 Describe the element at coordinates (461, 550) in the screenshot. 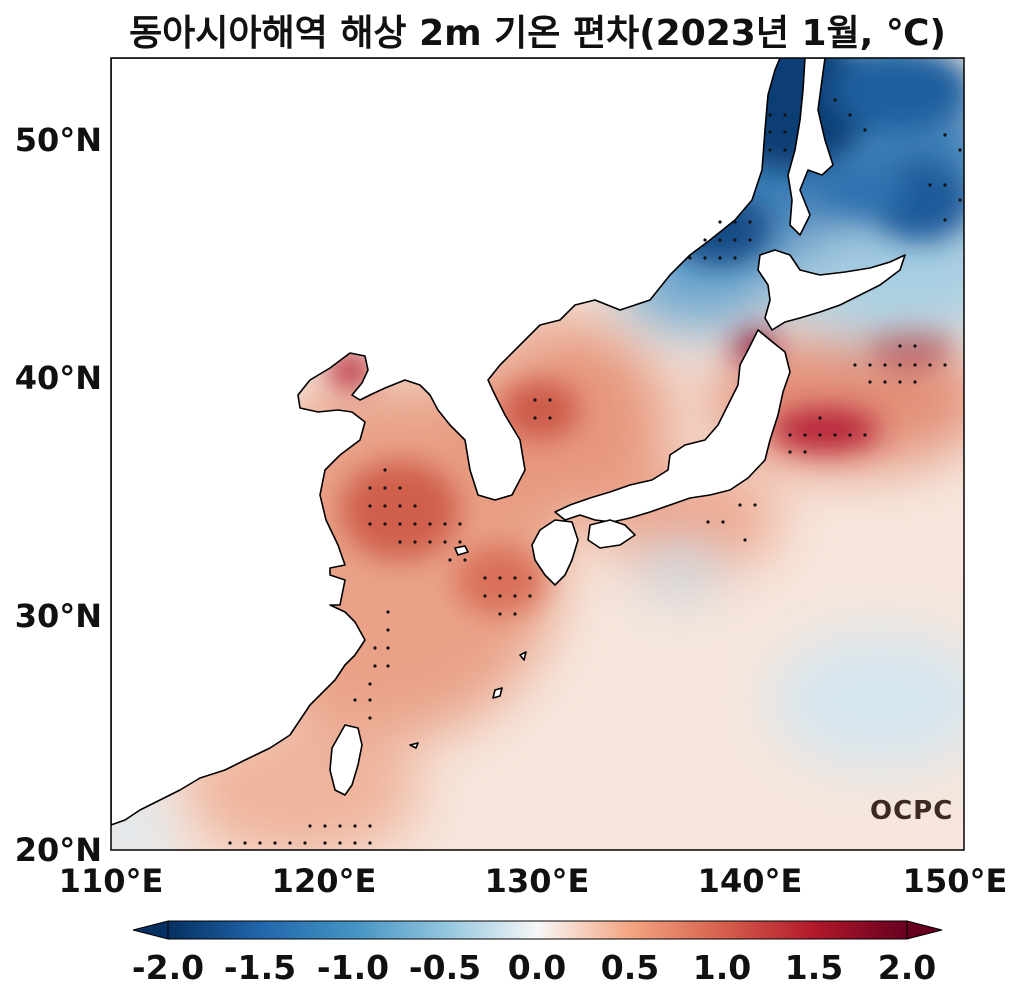

I see `land-jeju` at that location.